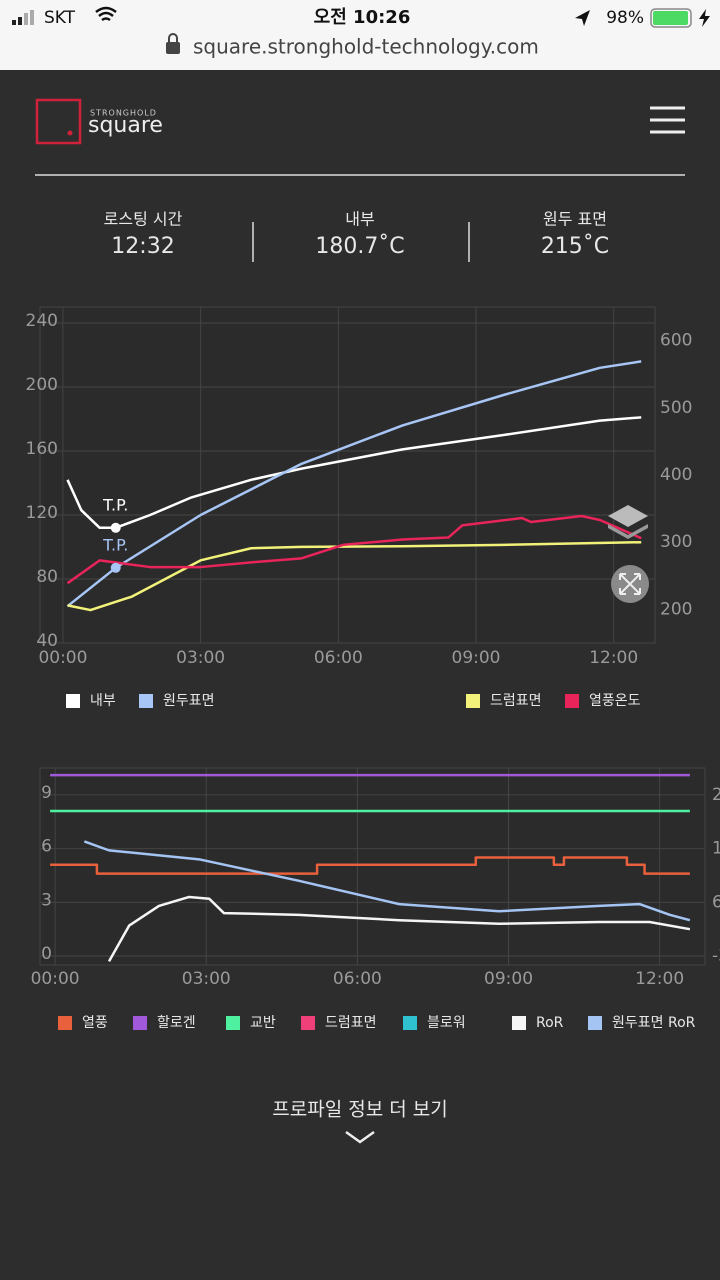 This screenshot has height=1280, width=720. Describe the element at coordinates (143, 219) in the screenshot. I see `stat-label: 로스팅 시간` at that location.